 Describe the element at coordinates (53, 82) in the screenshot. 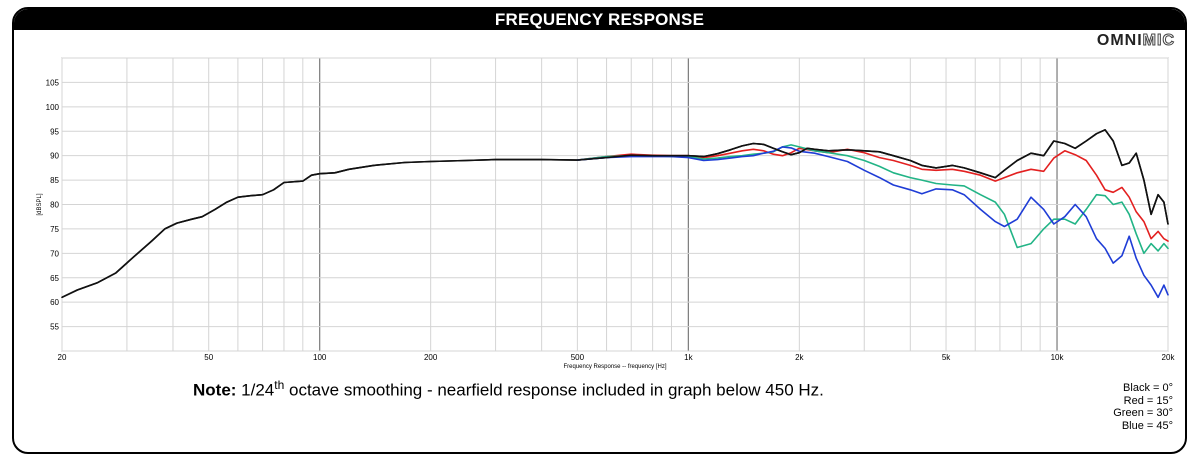

I see `y-tick-label: 105` at that location.